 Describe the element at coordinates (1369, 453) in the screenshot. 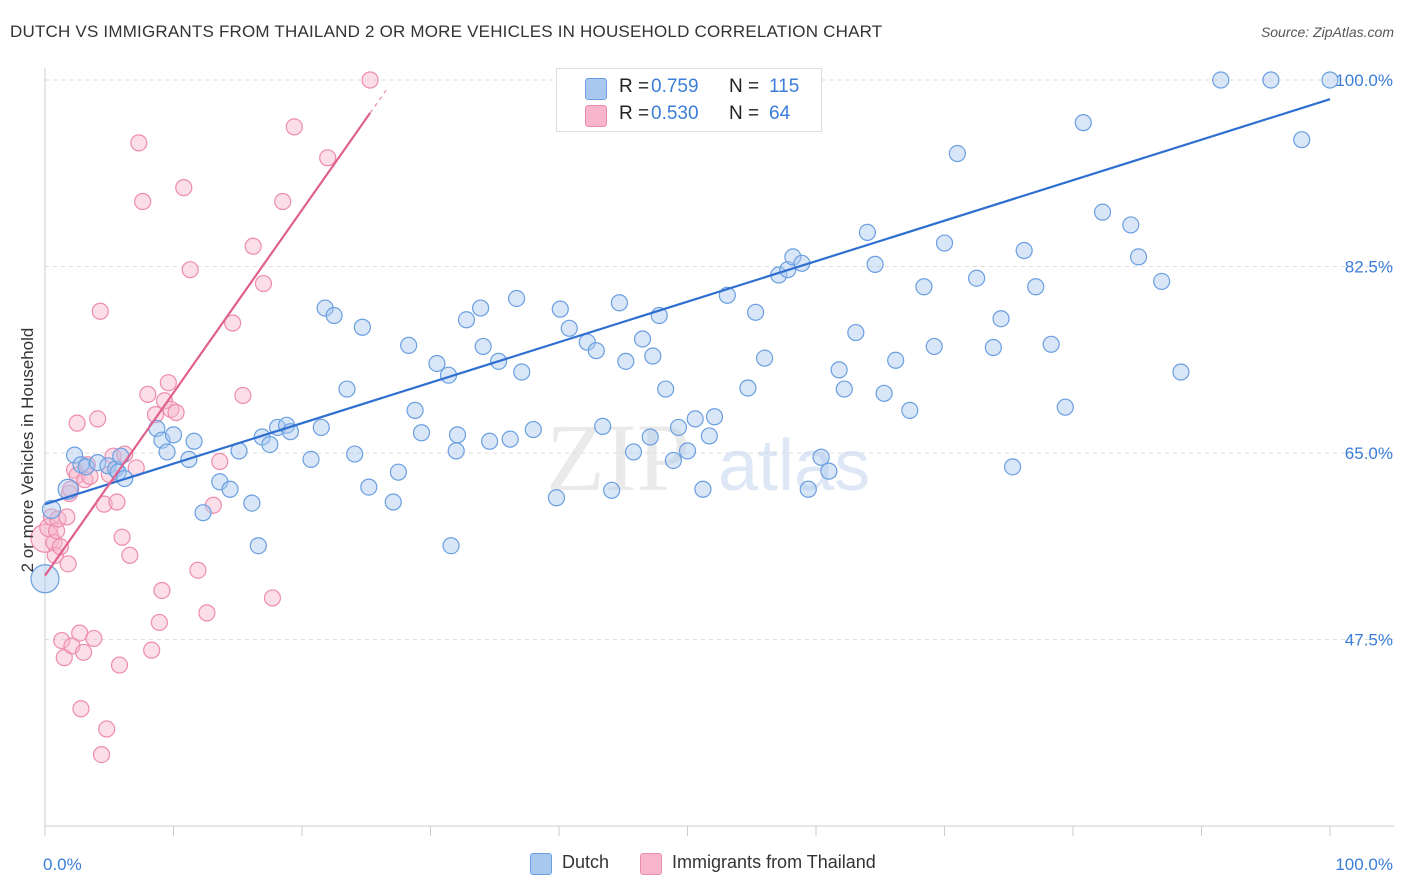

I see `y-tick-label: 65.0%` at that location.